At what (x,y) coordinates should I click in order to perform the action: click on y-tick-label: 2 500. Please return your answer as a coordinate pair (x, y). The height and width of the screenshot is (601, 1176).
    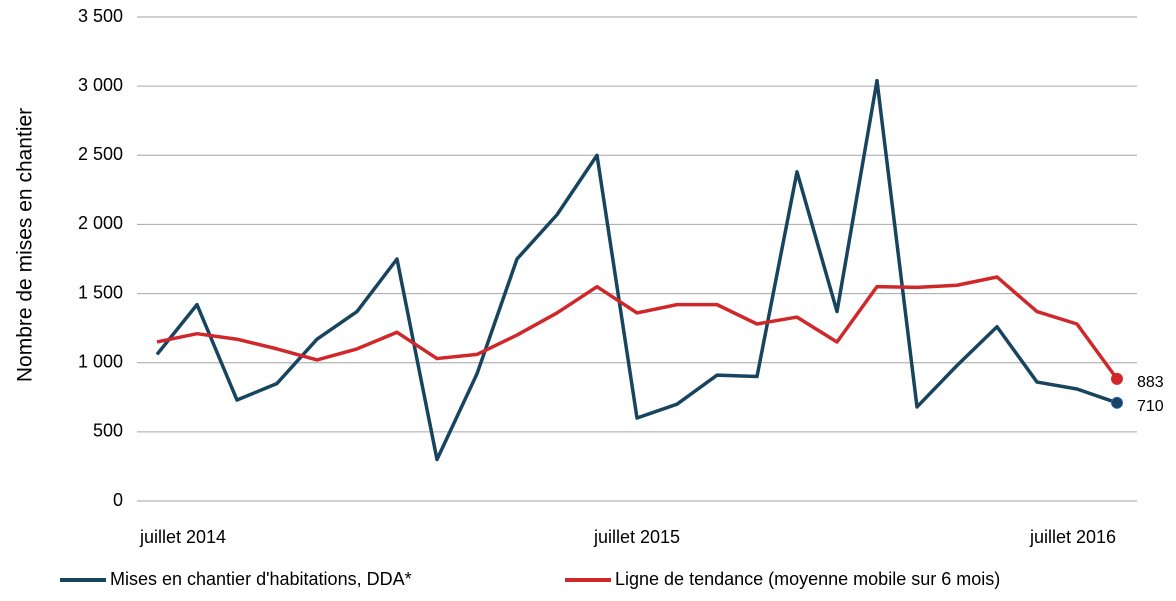
    Looking at the image, I should click on (100, 154).